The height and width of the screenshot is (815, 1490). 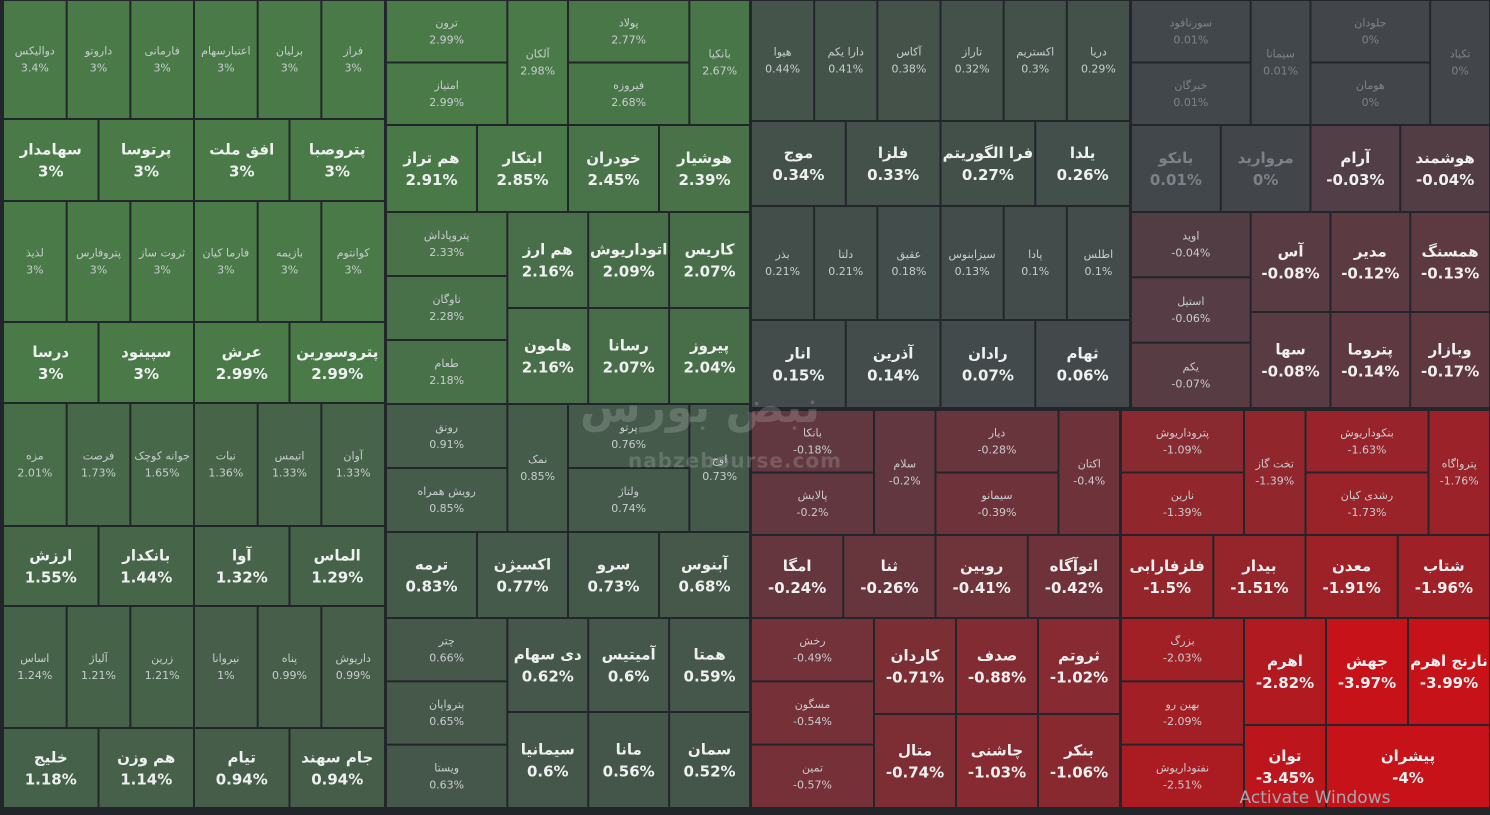 What do you see at coordinates (710, 772) in the screenshot?
I see `tile-value: 0.52%` at bounding box center [710, 772].